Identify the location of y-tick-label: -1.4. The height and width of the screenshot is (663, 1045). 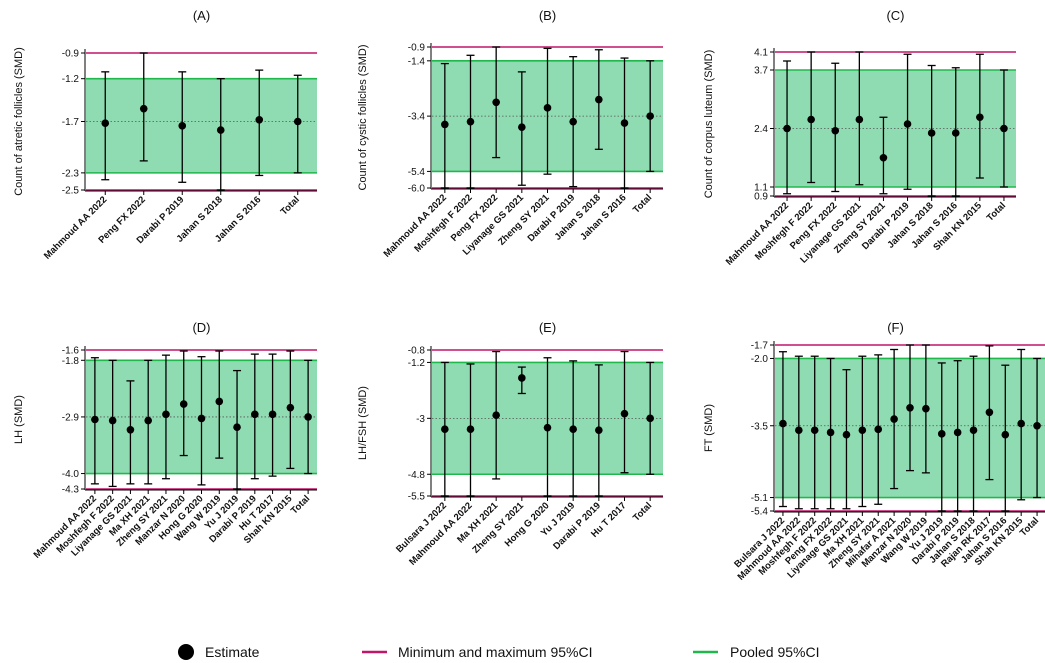
(417, 61).